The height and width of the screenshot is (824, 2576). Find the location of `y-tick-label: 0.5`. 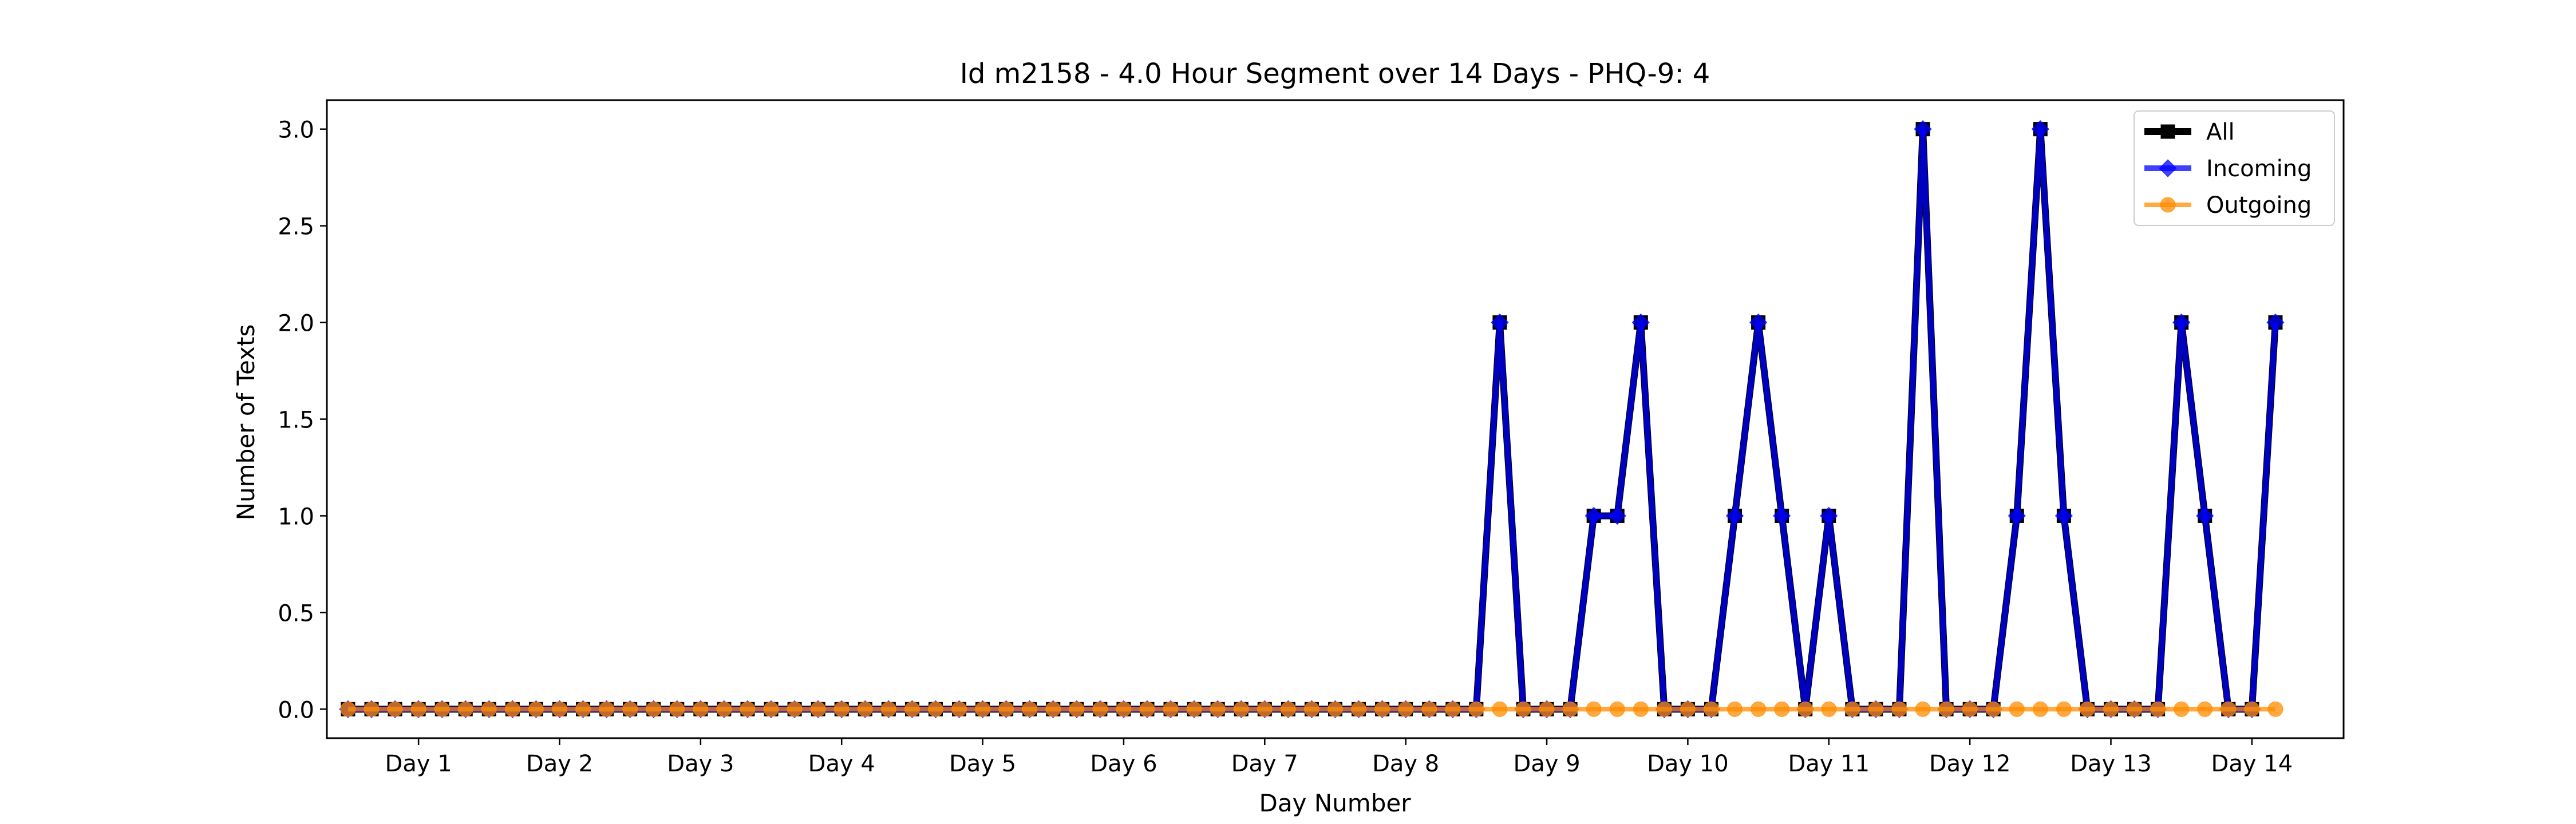

y-tick-label: 0.5 is located at coordinates (296, 613).